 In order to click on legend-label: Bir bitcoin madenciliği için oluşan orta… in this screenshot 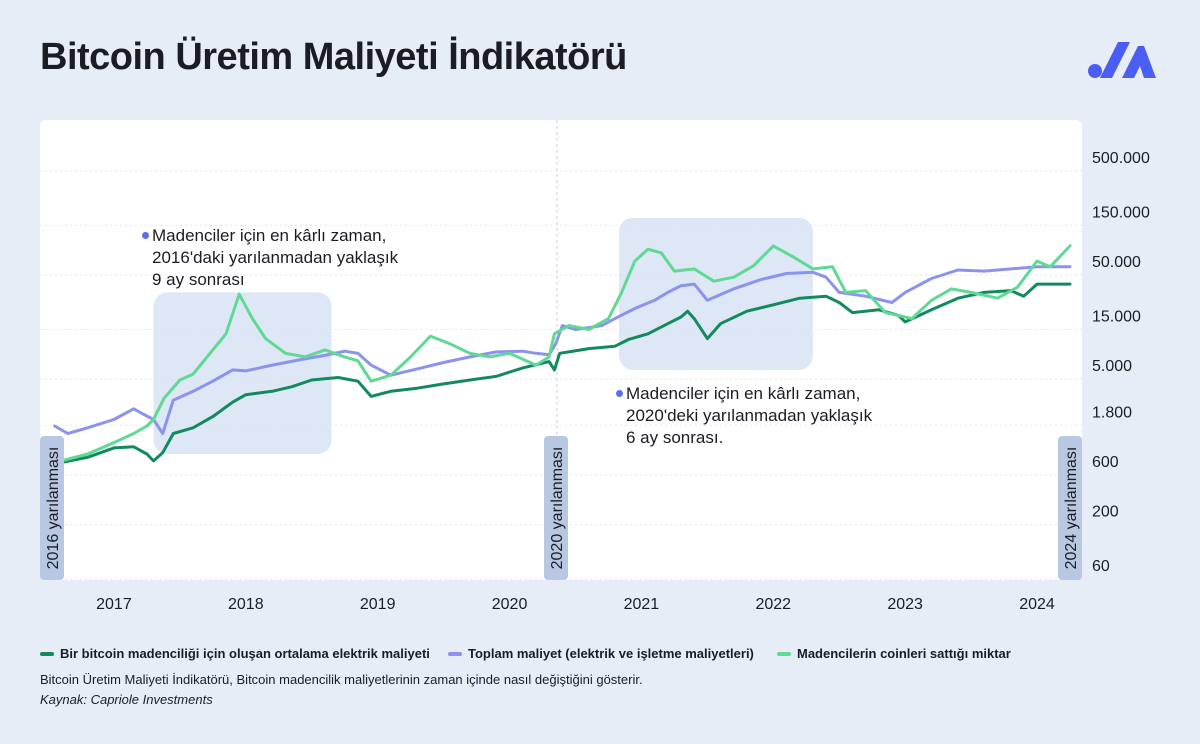, I will do `click(245, 653)`.